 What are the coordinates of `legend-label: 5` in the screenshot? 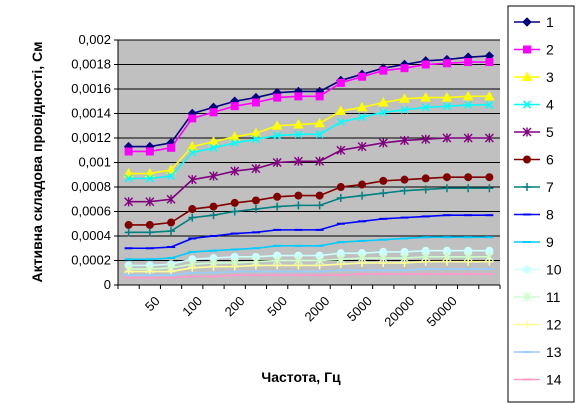 It's located at (550, 132).